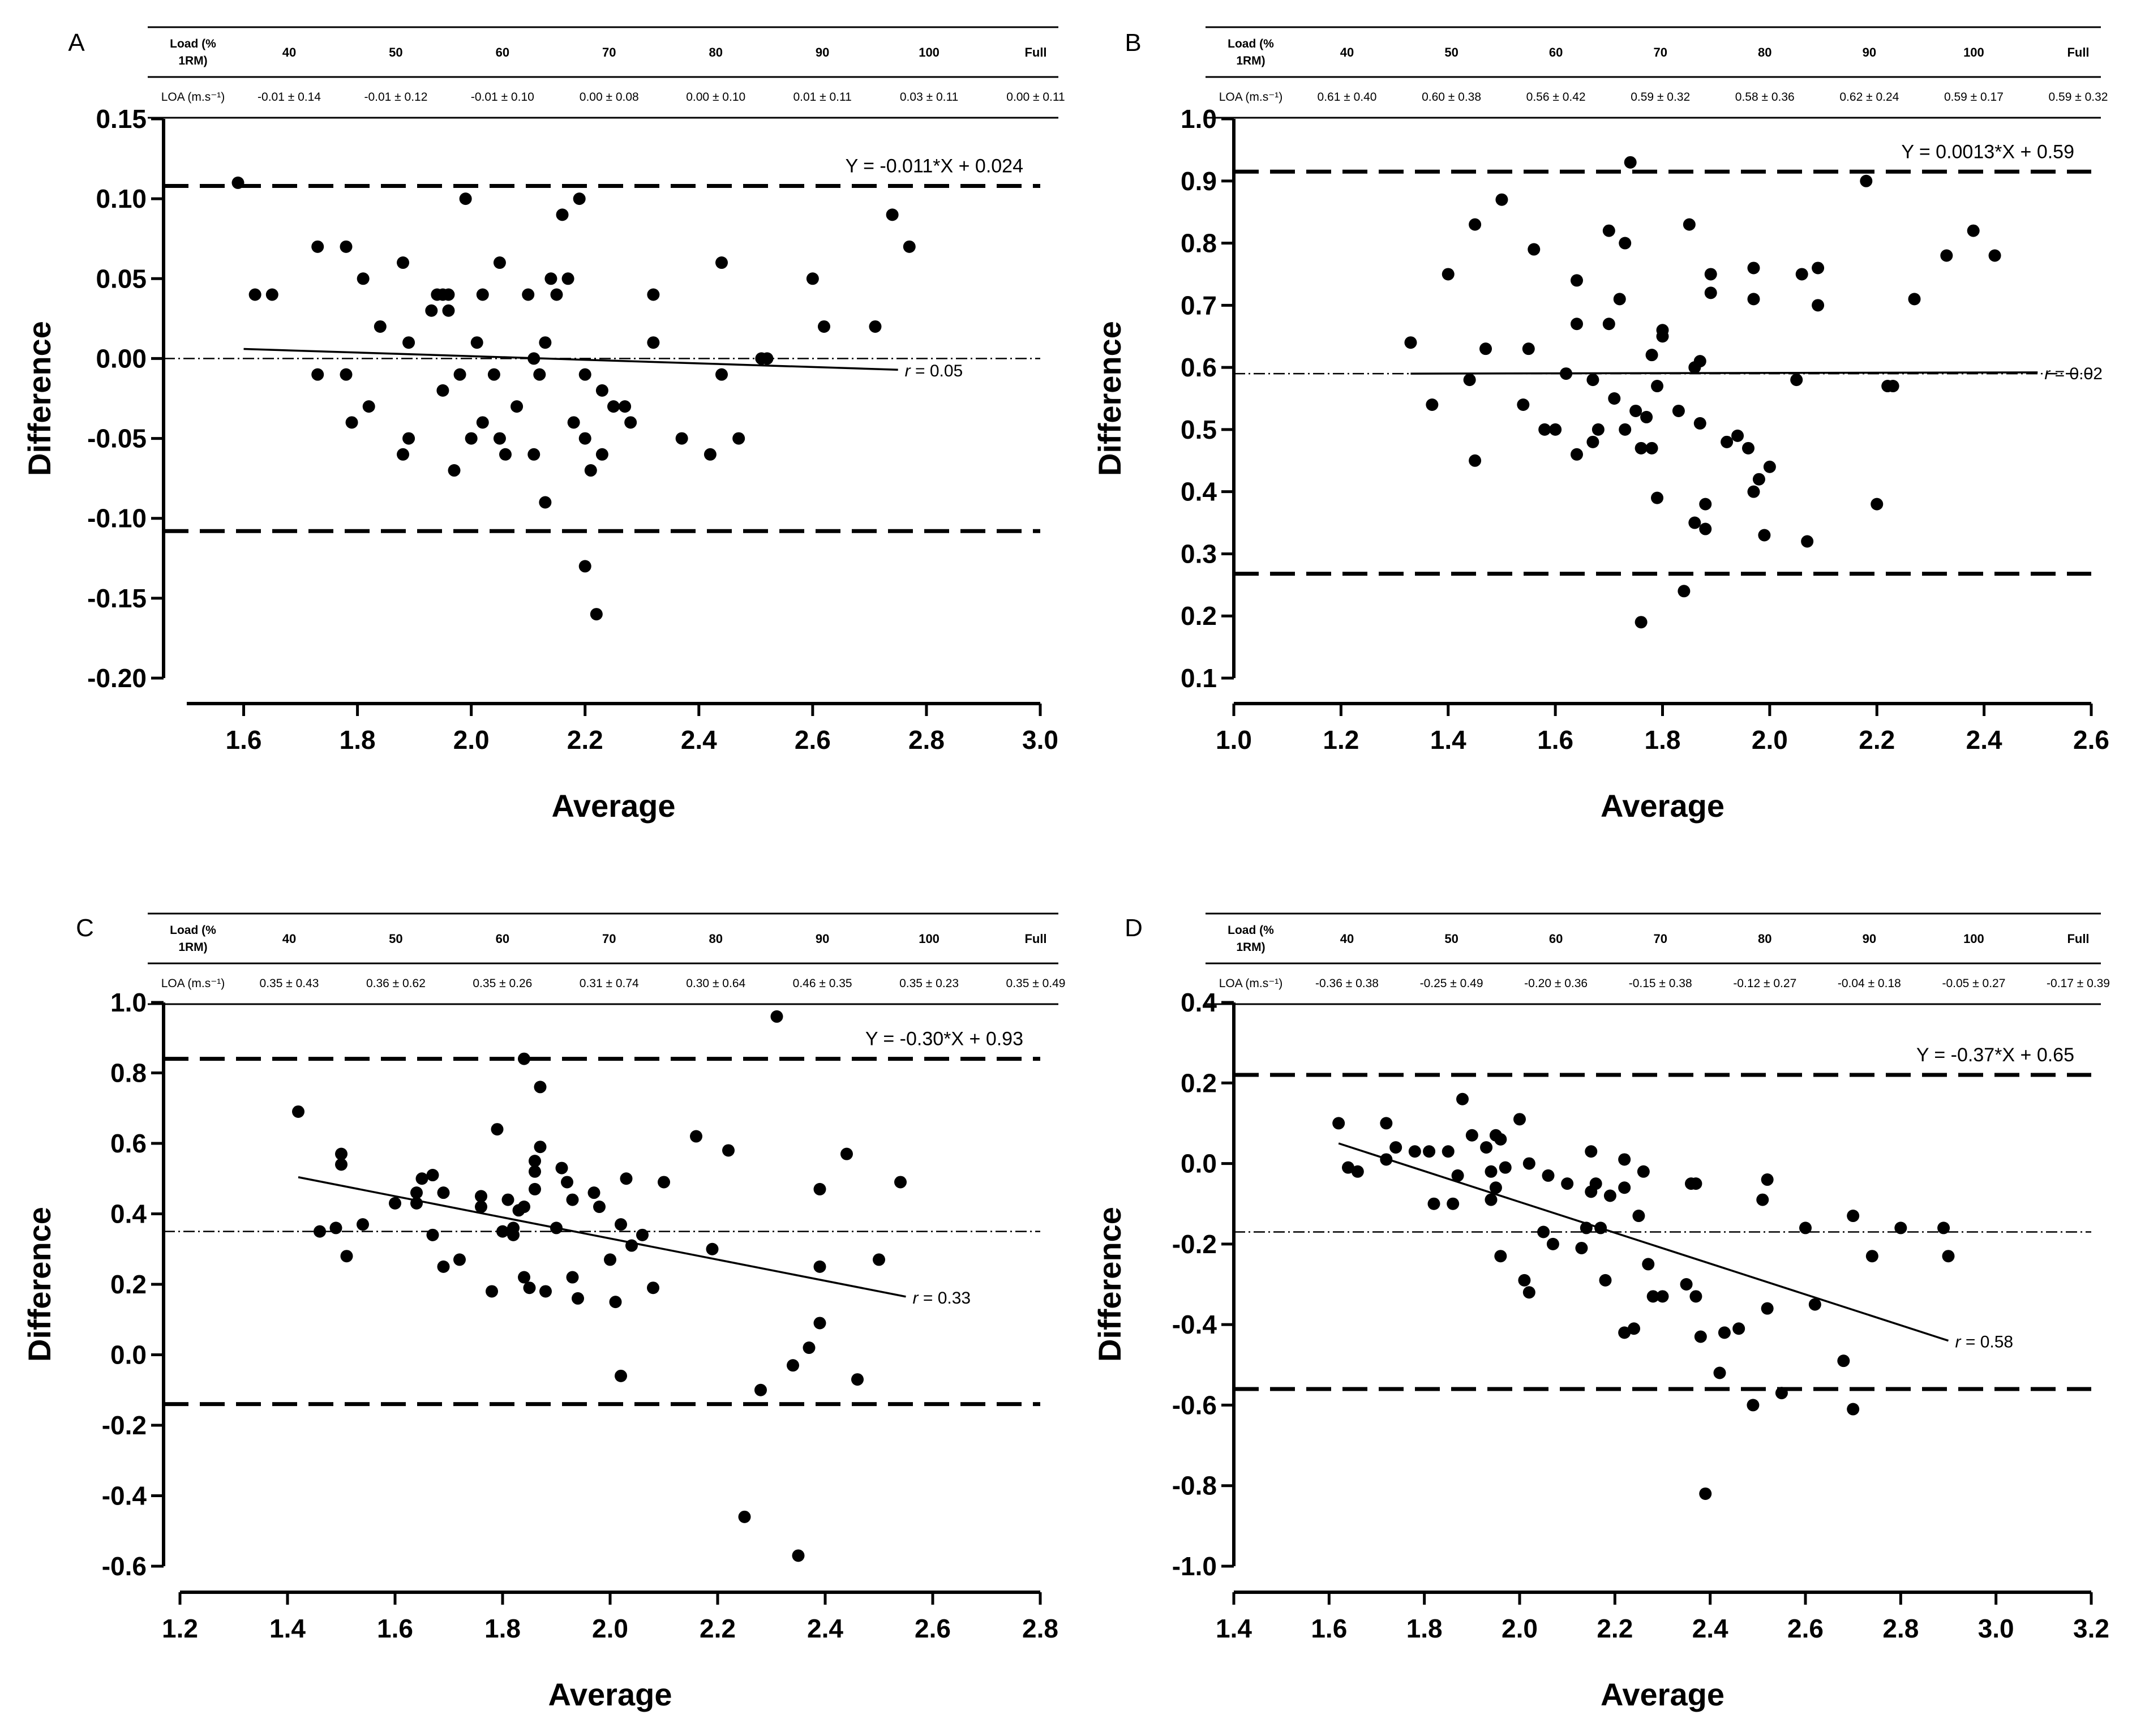  I want to click on y-axis-title: Difference, so click(1109, 398).